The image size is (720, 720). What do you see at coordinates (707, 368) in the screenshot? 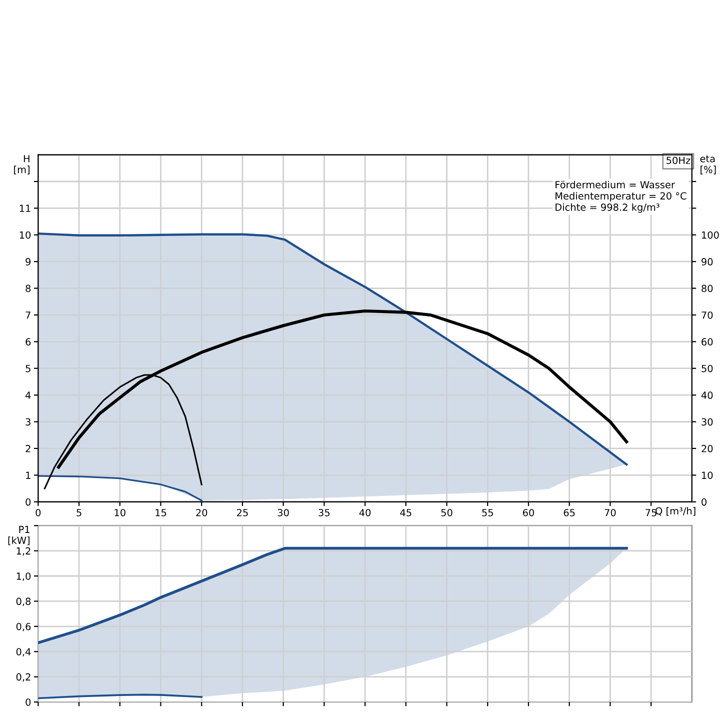
I see `y2-tick-label: 50` at bounding box center [707, 368].